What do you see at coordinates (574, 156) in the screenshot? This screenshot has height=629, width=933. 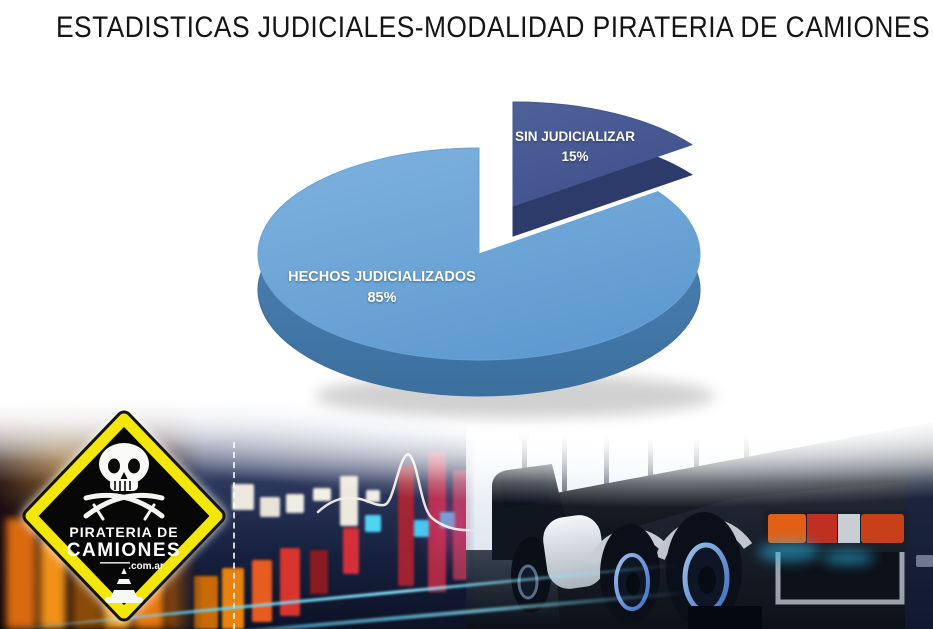 I see `slice-exploded-percent: 15%` at bounding box center [574, 156].